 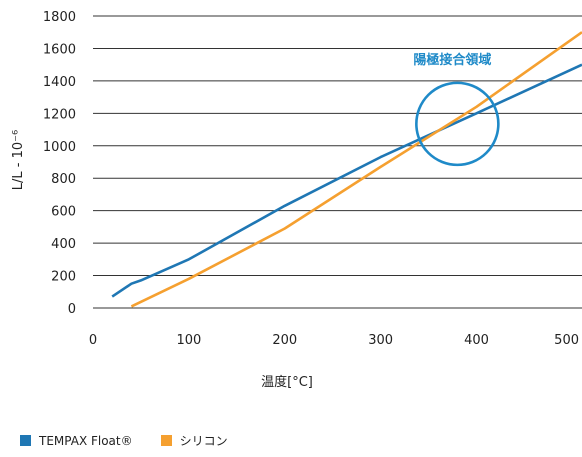 What do you see at coordinates (18, 160) in the screenshot?
I see `y-axis-label: L/L - 10⁻⁶` at bounding box center [18, 160].